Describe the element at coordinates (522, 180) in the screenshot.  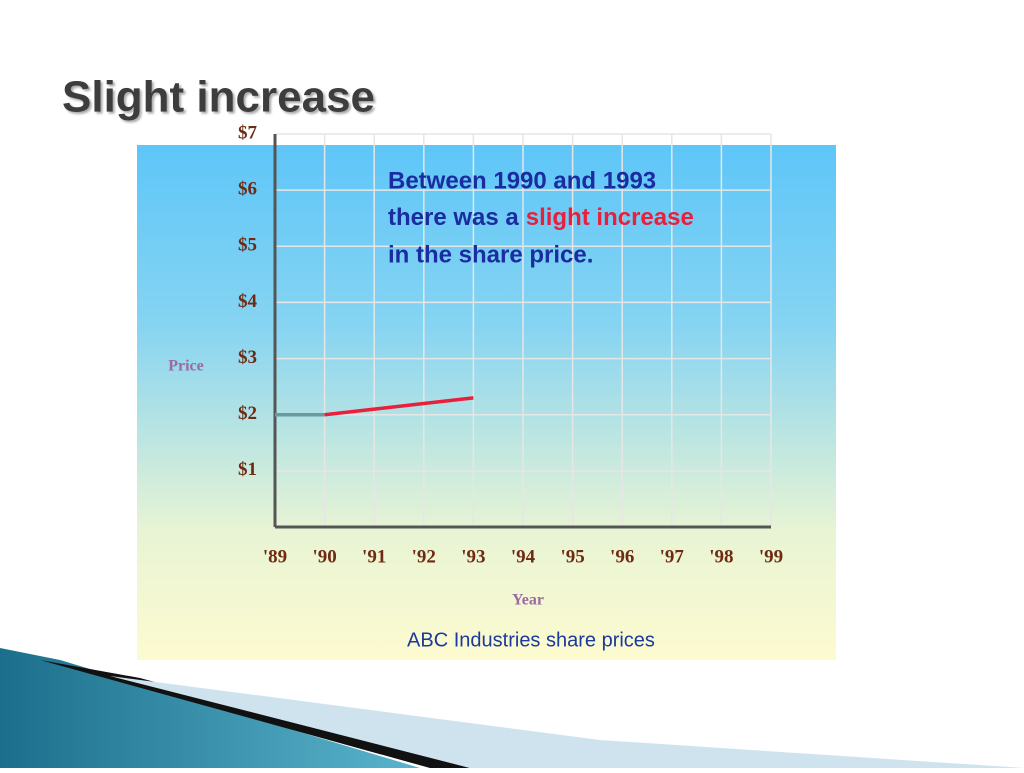
I see `annotation: Between 1990 and 1993` at that location.